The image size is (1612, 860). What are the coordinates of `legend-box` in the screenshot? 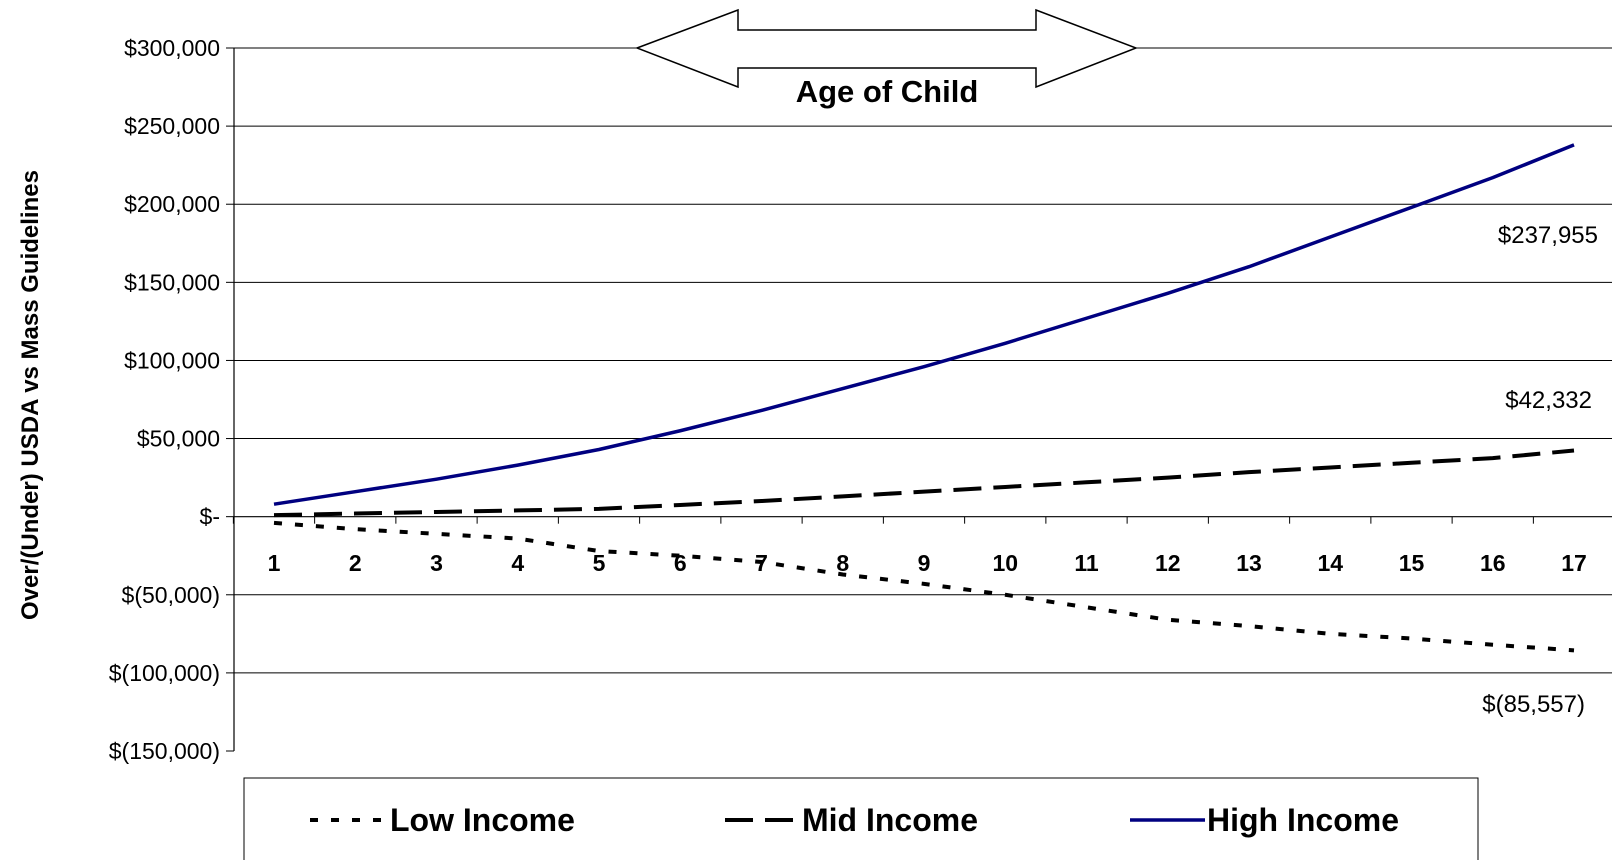 It's located at (861, 818).